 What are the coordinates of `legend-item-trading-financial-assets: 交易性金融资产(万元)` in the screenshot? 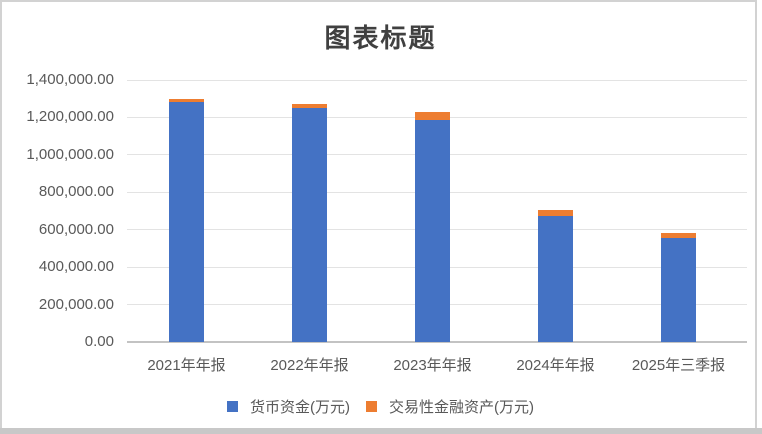 It's located at (450, 406).